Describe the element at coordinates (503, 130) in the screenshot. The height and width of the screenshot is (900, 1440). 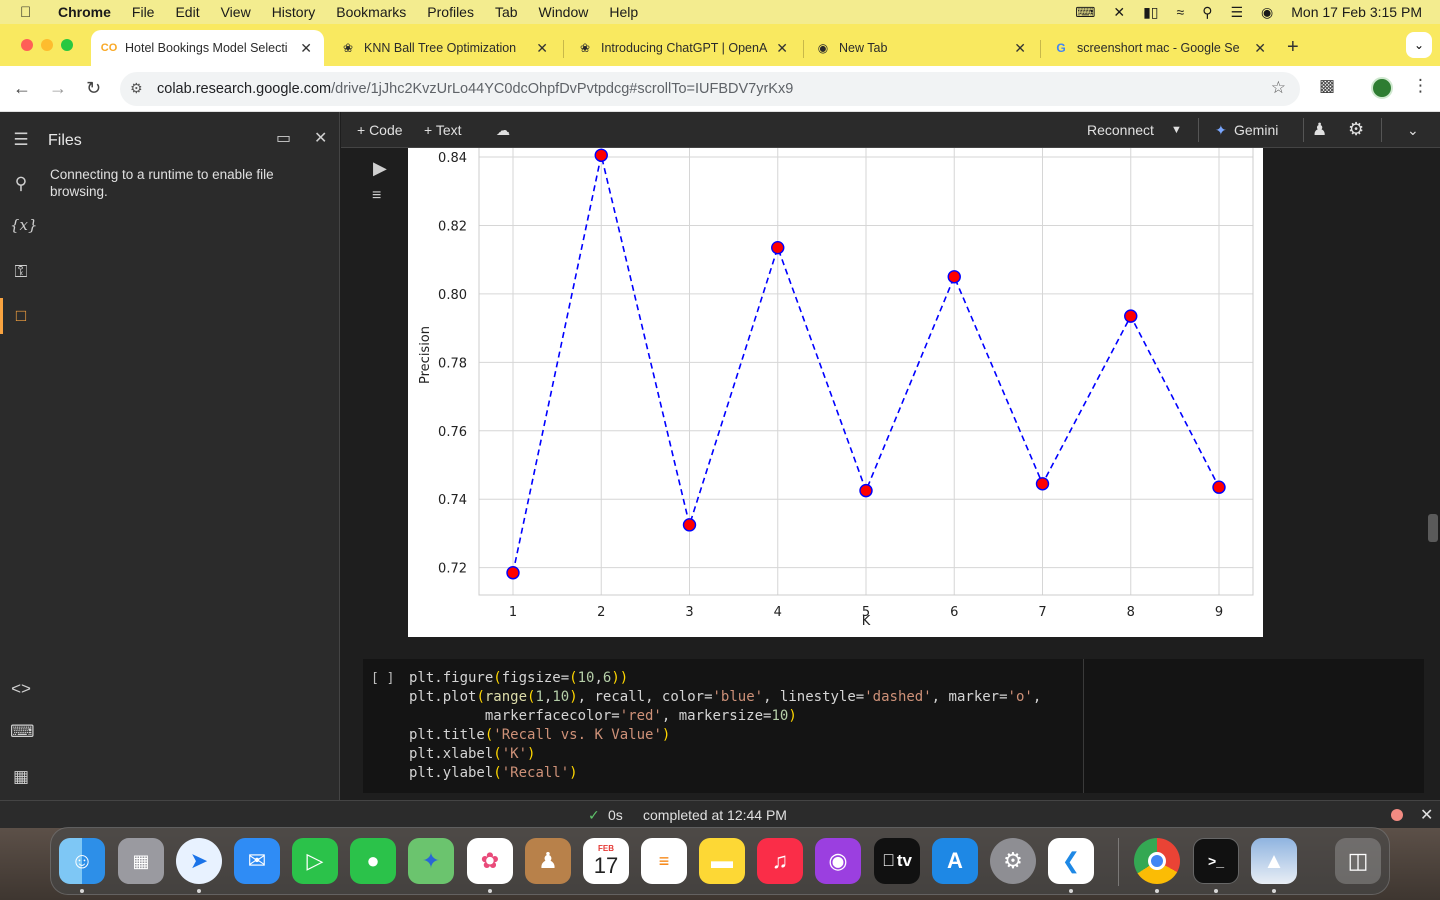
I see `cloud-save-icon: ☁` at that location.